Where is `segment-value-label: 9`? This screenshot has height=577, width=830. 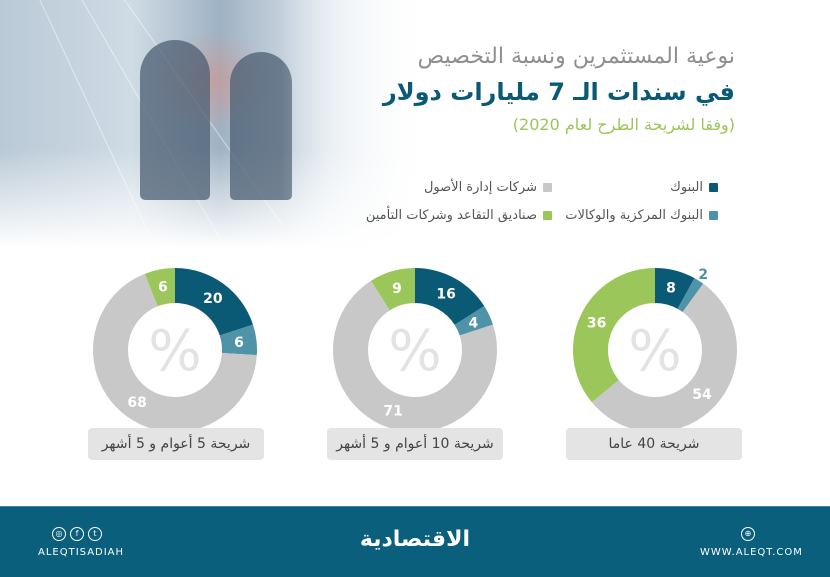 segment-value-label: 9 is located at coordinates (397, 289).